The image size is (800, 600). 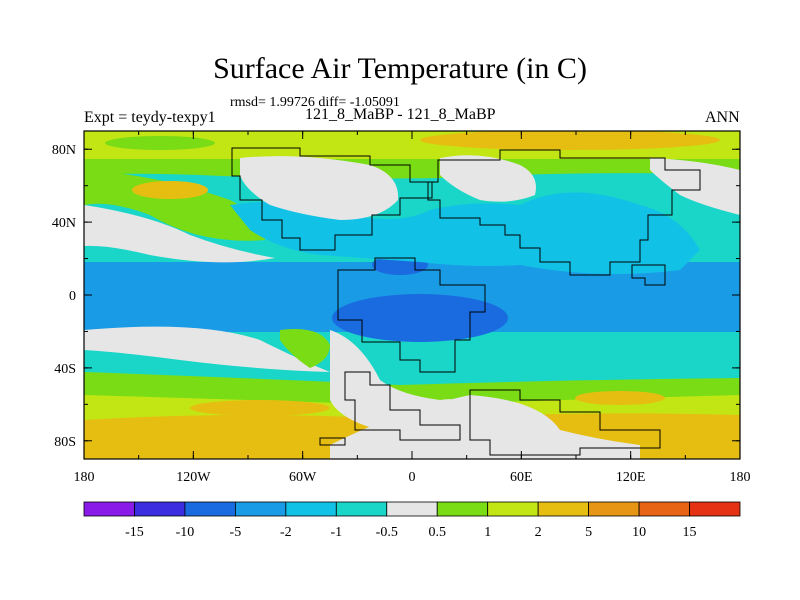 What do you see at coordinates (410, 532) in the screenshot?
I see `colorbar-labels: -15 -10 -5 -2 -1 -0.5 0.5 1 2 5 10 15` at bounding box center [410, 532].